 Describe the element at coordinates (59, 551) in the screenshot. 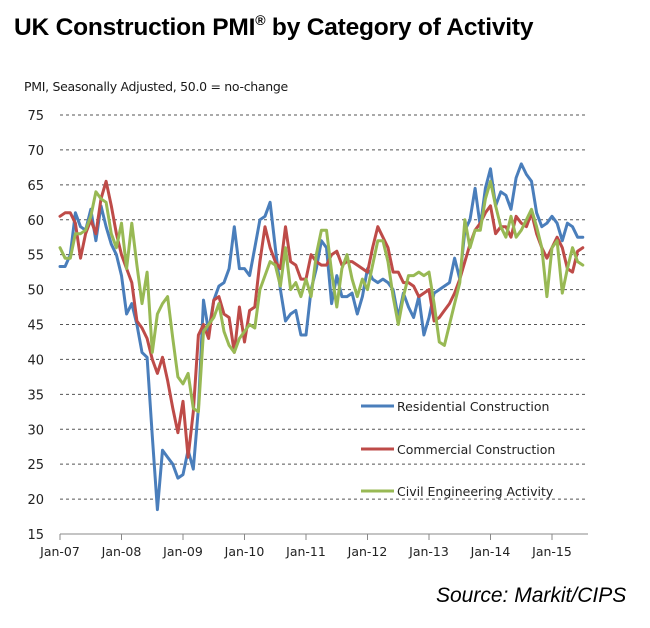

I see `x-tick-label: Jan-07` at that location.